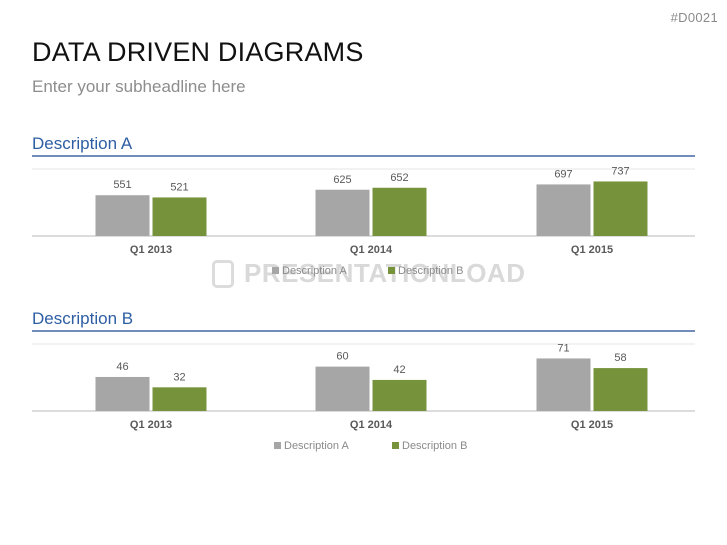 The height and width of the screenshot is (545, 727). Describe the element at coordinates (139, 86) in the screenshot. I see `page-subtitle: Enter your subheadline here` at that location.